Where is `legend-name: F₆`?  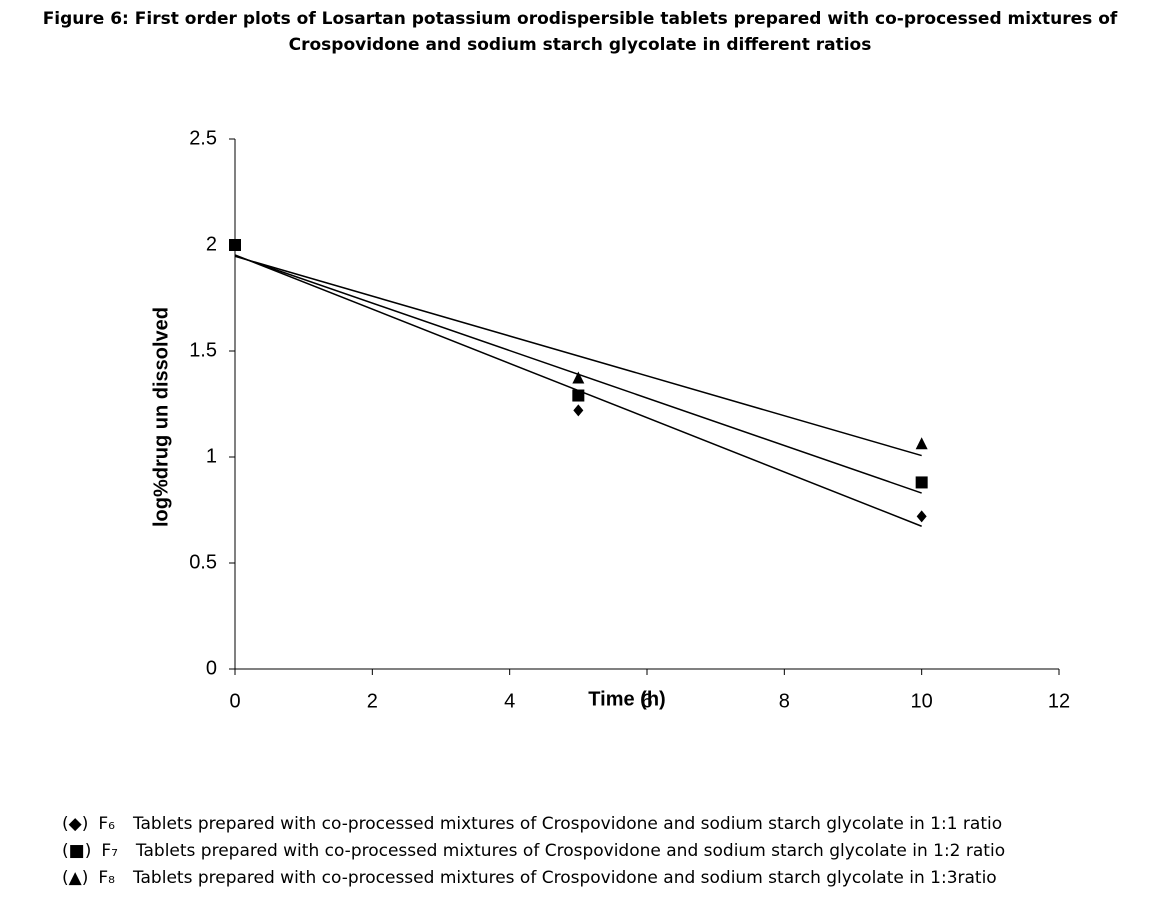 legend-name: F₆ is located at coordinates (106, 824).